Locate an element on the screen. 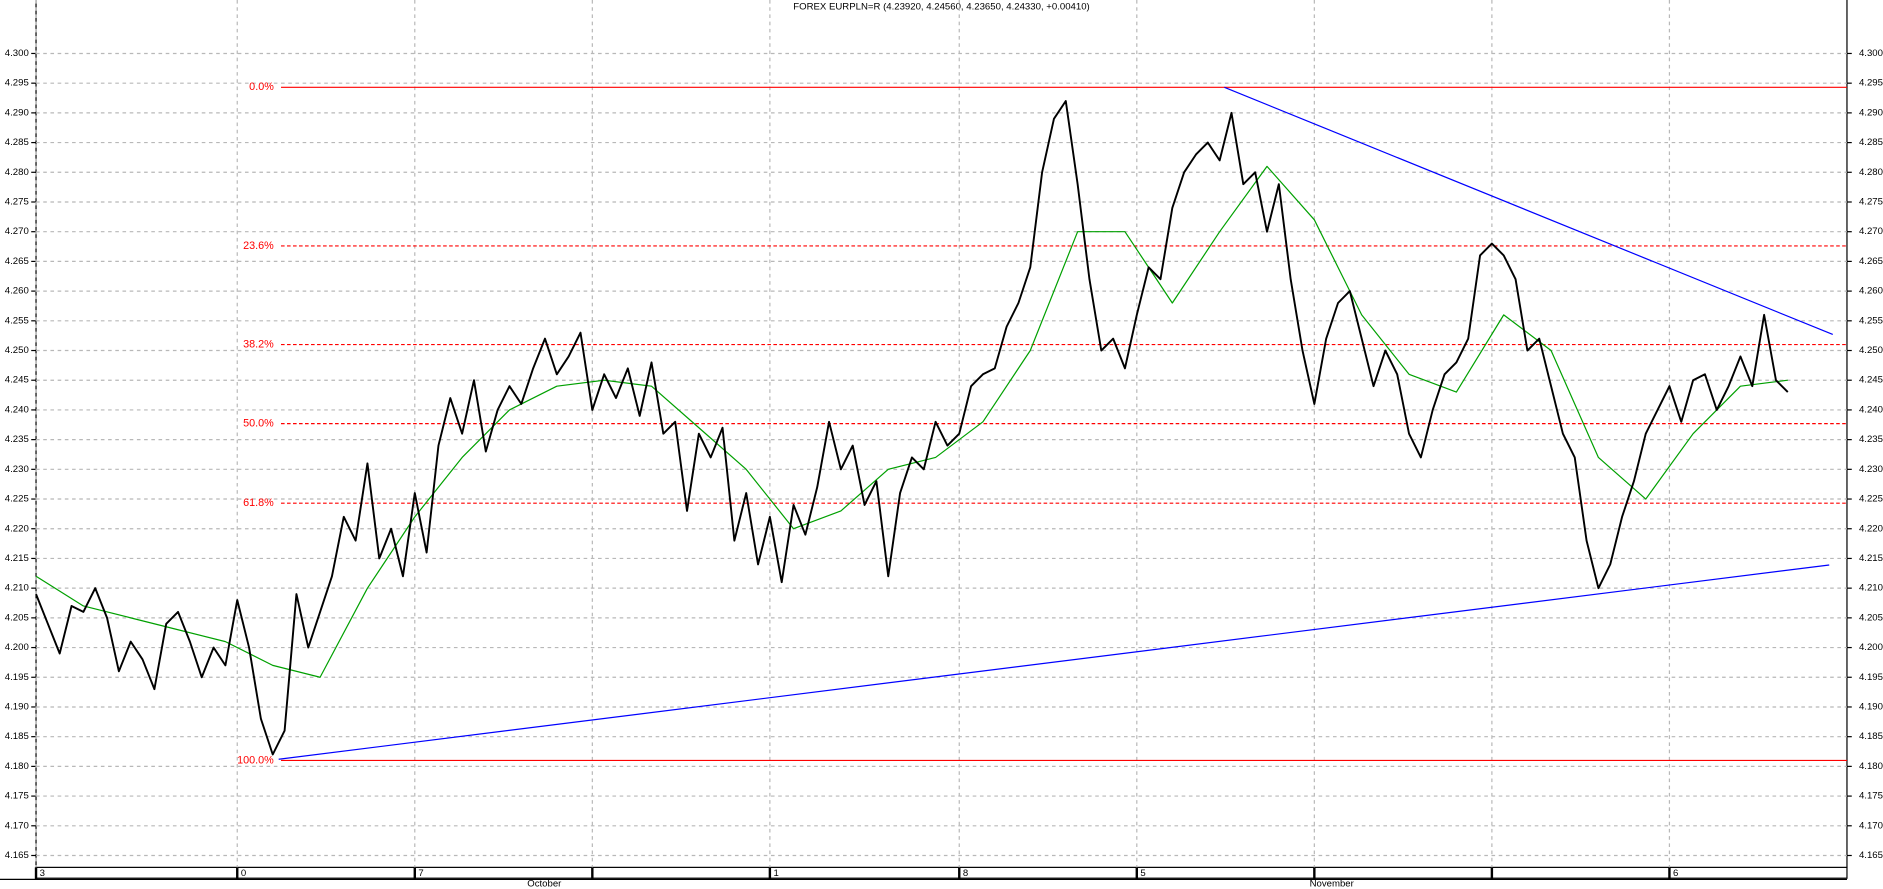 Image resolution: width=1883 pixels, height=889 pixels. x-tick-label: 1 is located at coordinates (775, 873).